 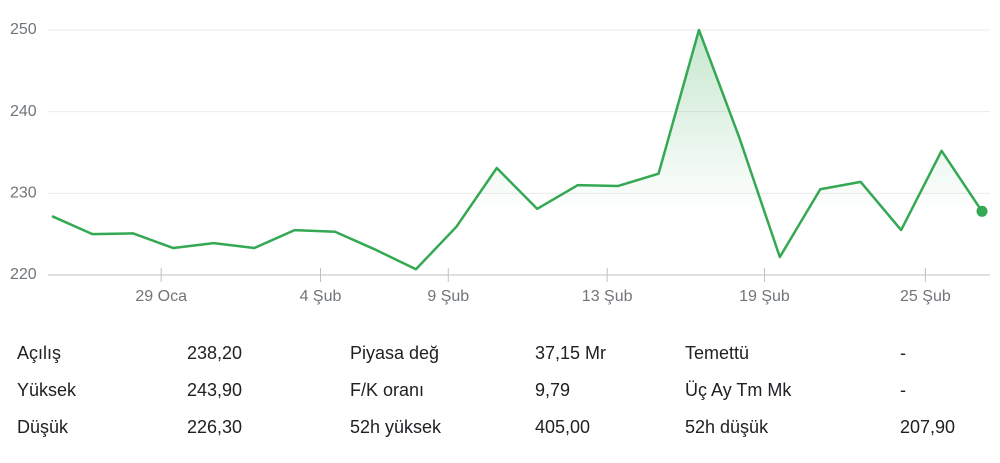 I want to click on stat-value: 238,20, so click(x=215, y=353).